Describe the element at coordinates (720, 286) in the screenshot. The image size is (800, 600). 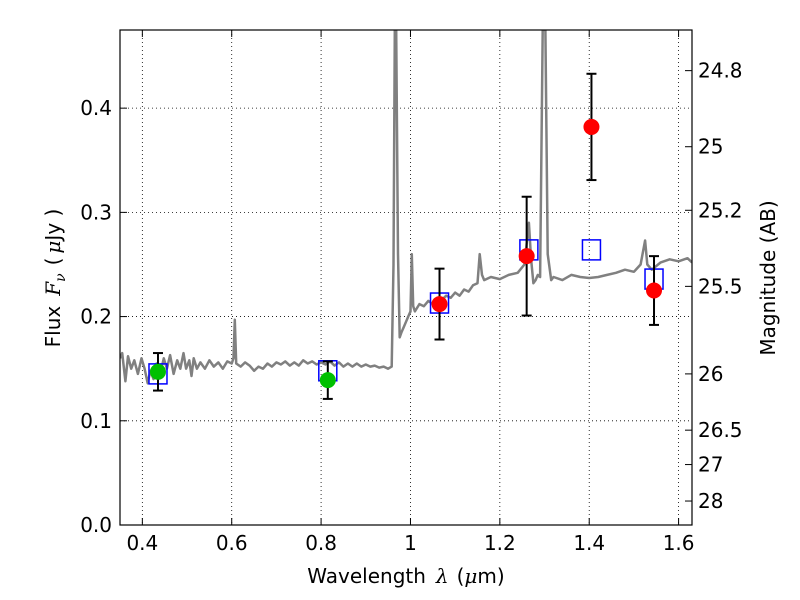
I see `right-tick-label: 25.5` at that location.